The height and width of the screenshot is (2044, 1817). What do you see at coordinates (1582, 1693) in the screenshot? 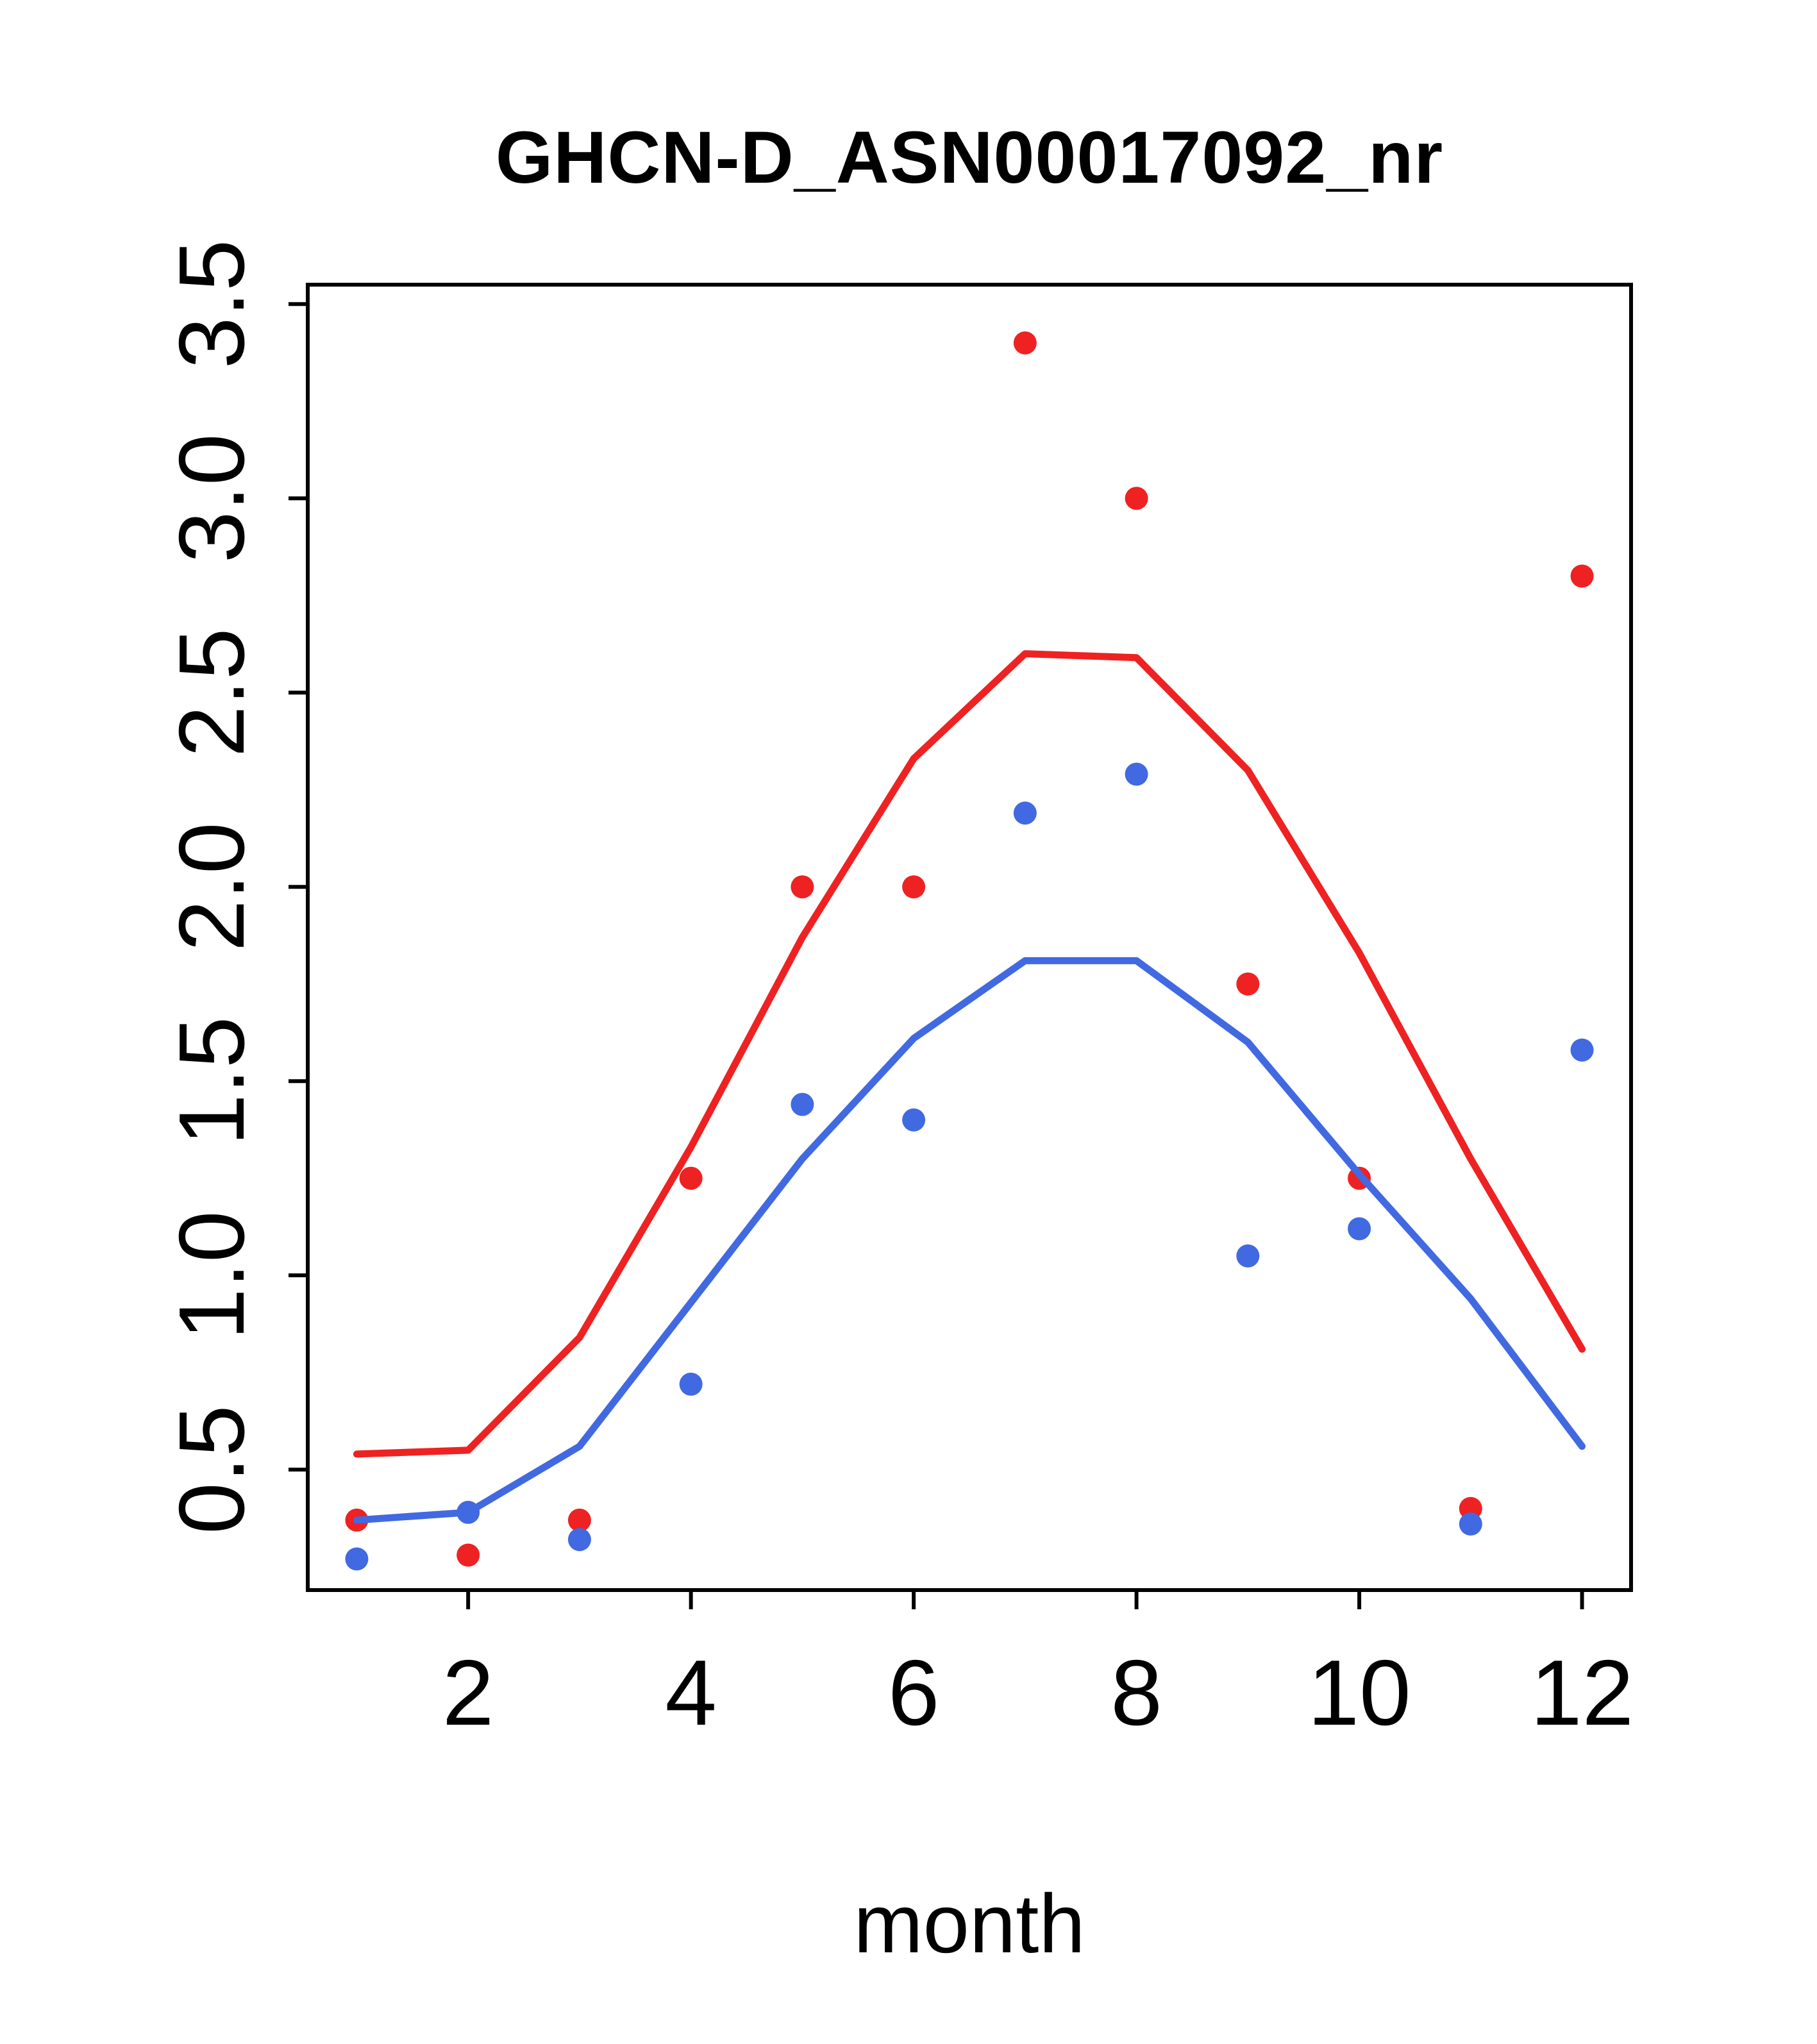
I see `x-tick-label: 12` at bounding box center [1582, 1693].